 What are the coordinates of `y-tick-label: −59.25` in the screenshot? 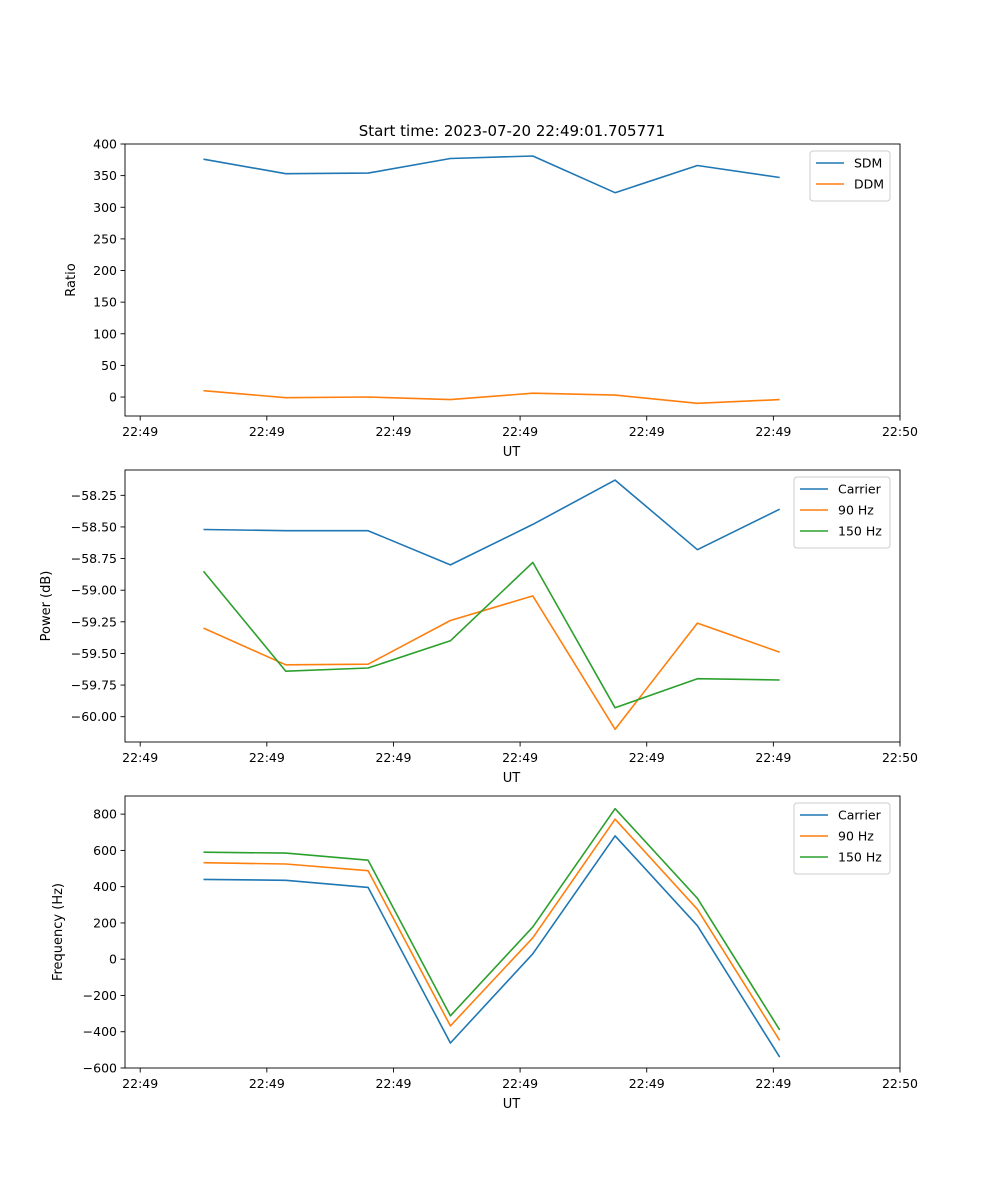 It's located at (94, 621).